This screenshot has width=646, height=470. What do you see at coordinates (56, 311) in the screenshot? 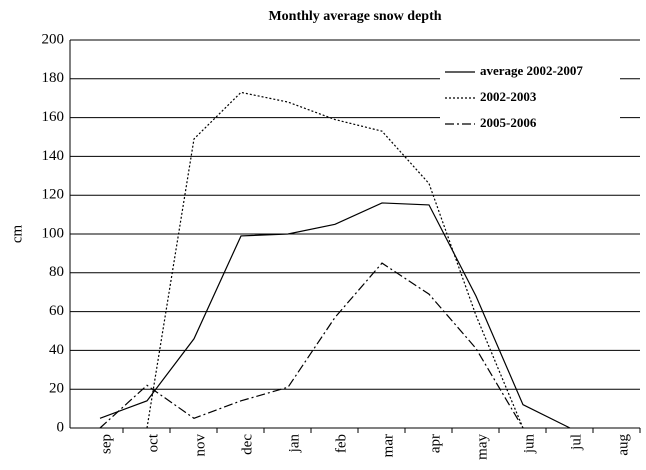
I see `y-tick-label: 60` at bounding box center [56, 311].